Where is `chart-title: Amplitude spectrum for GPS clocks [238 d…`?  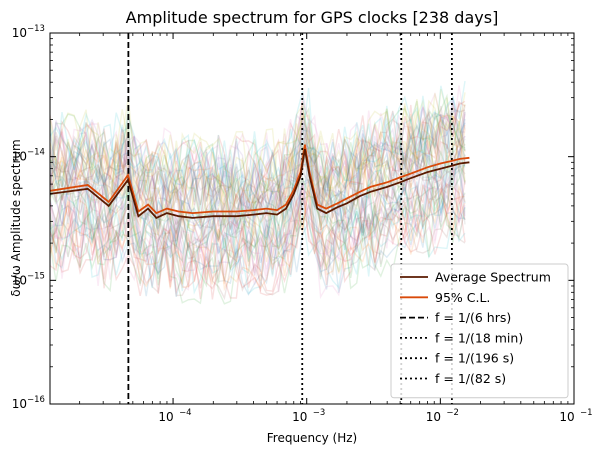
chart-title: Amplitude spectrum for GPS clocks [238 d… is located at coordinates (312, 17).